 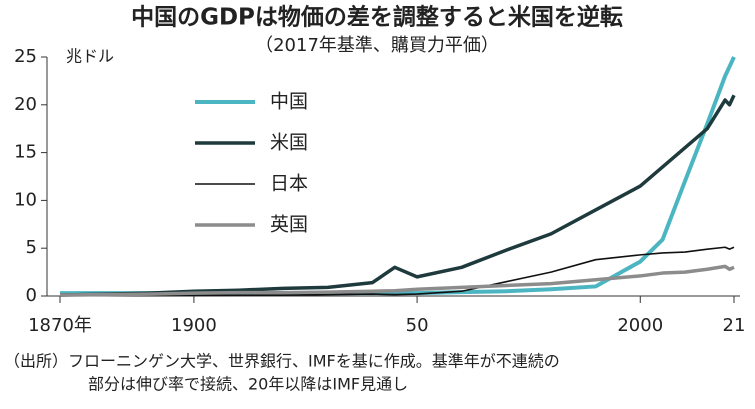 What do you see at coordinates (640, 325) in the screenshot?
I see `x-tick-label: 2000` at bounding box center [640, 325].